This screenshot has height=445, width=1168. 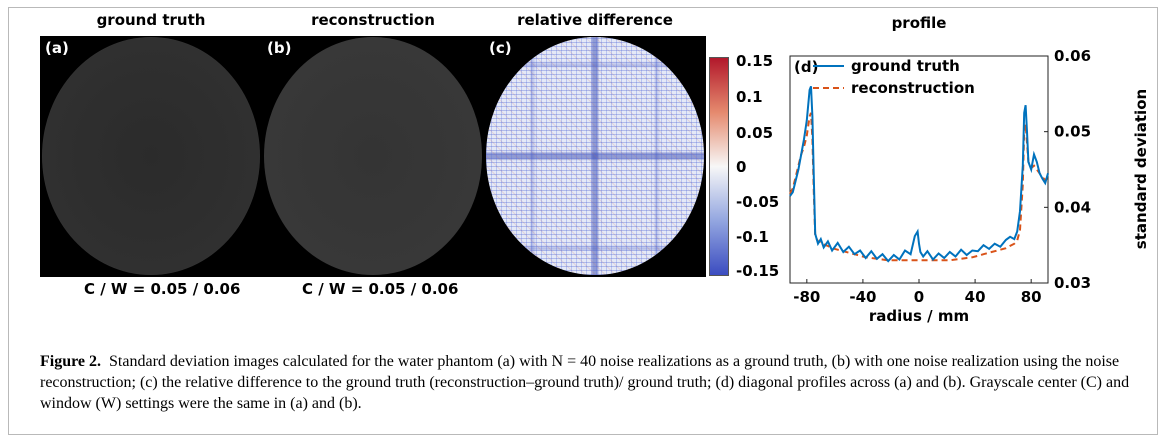 What do you see at coordinates (71, 361) in the screenshot?
I see `caption-label: Figure 2.` at bounding box center [71, 361].